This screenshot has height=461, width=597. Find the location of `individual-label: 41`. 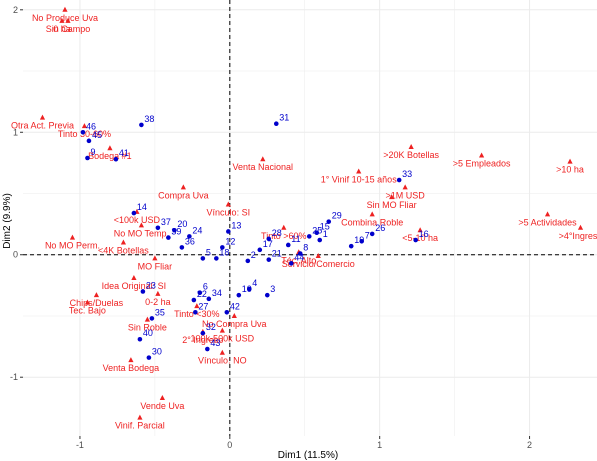

individual-label: 41 is located at coordinates (124, 153).